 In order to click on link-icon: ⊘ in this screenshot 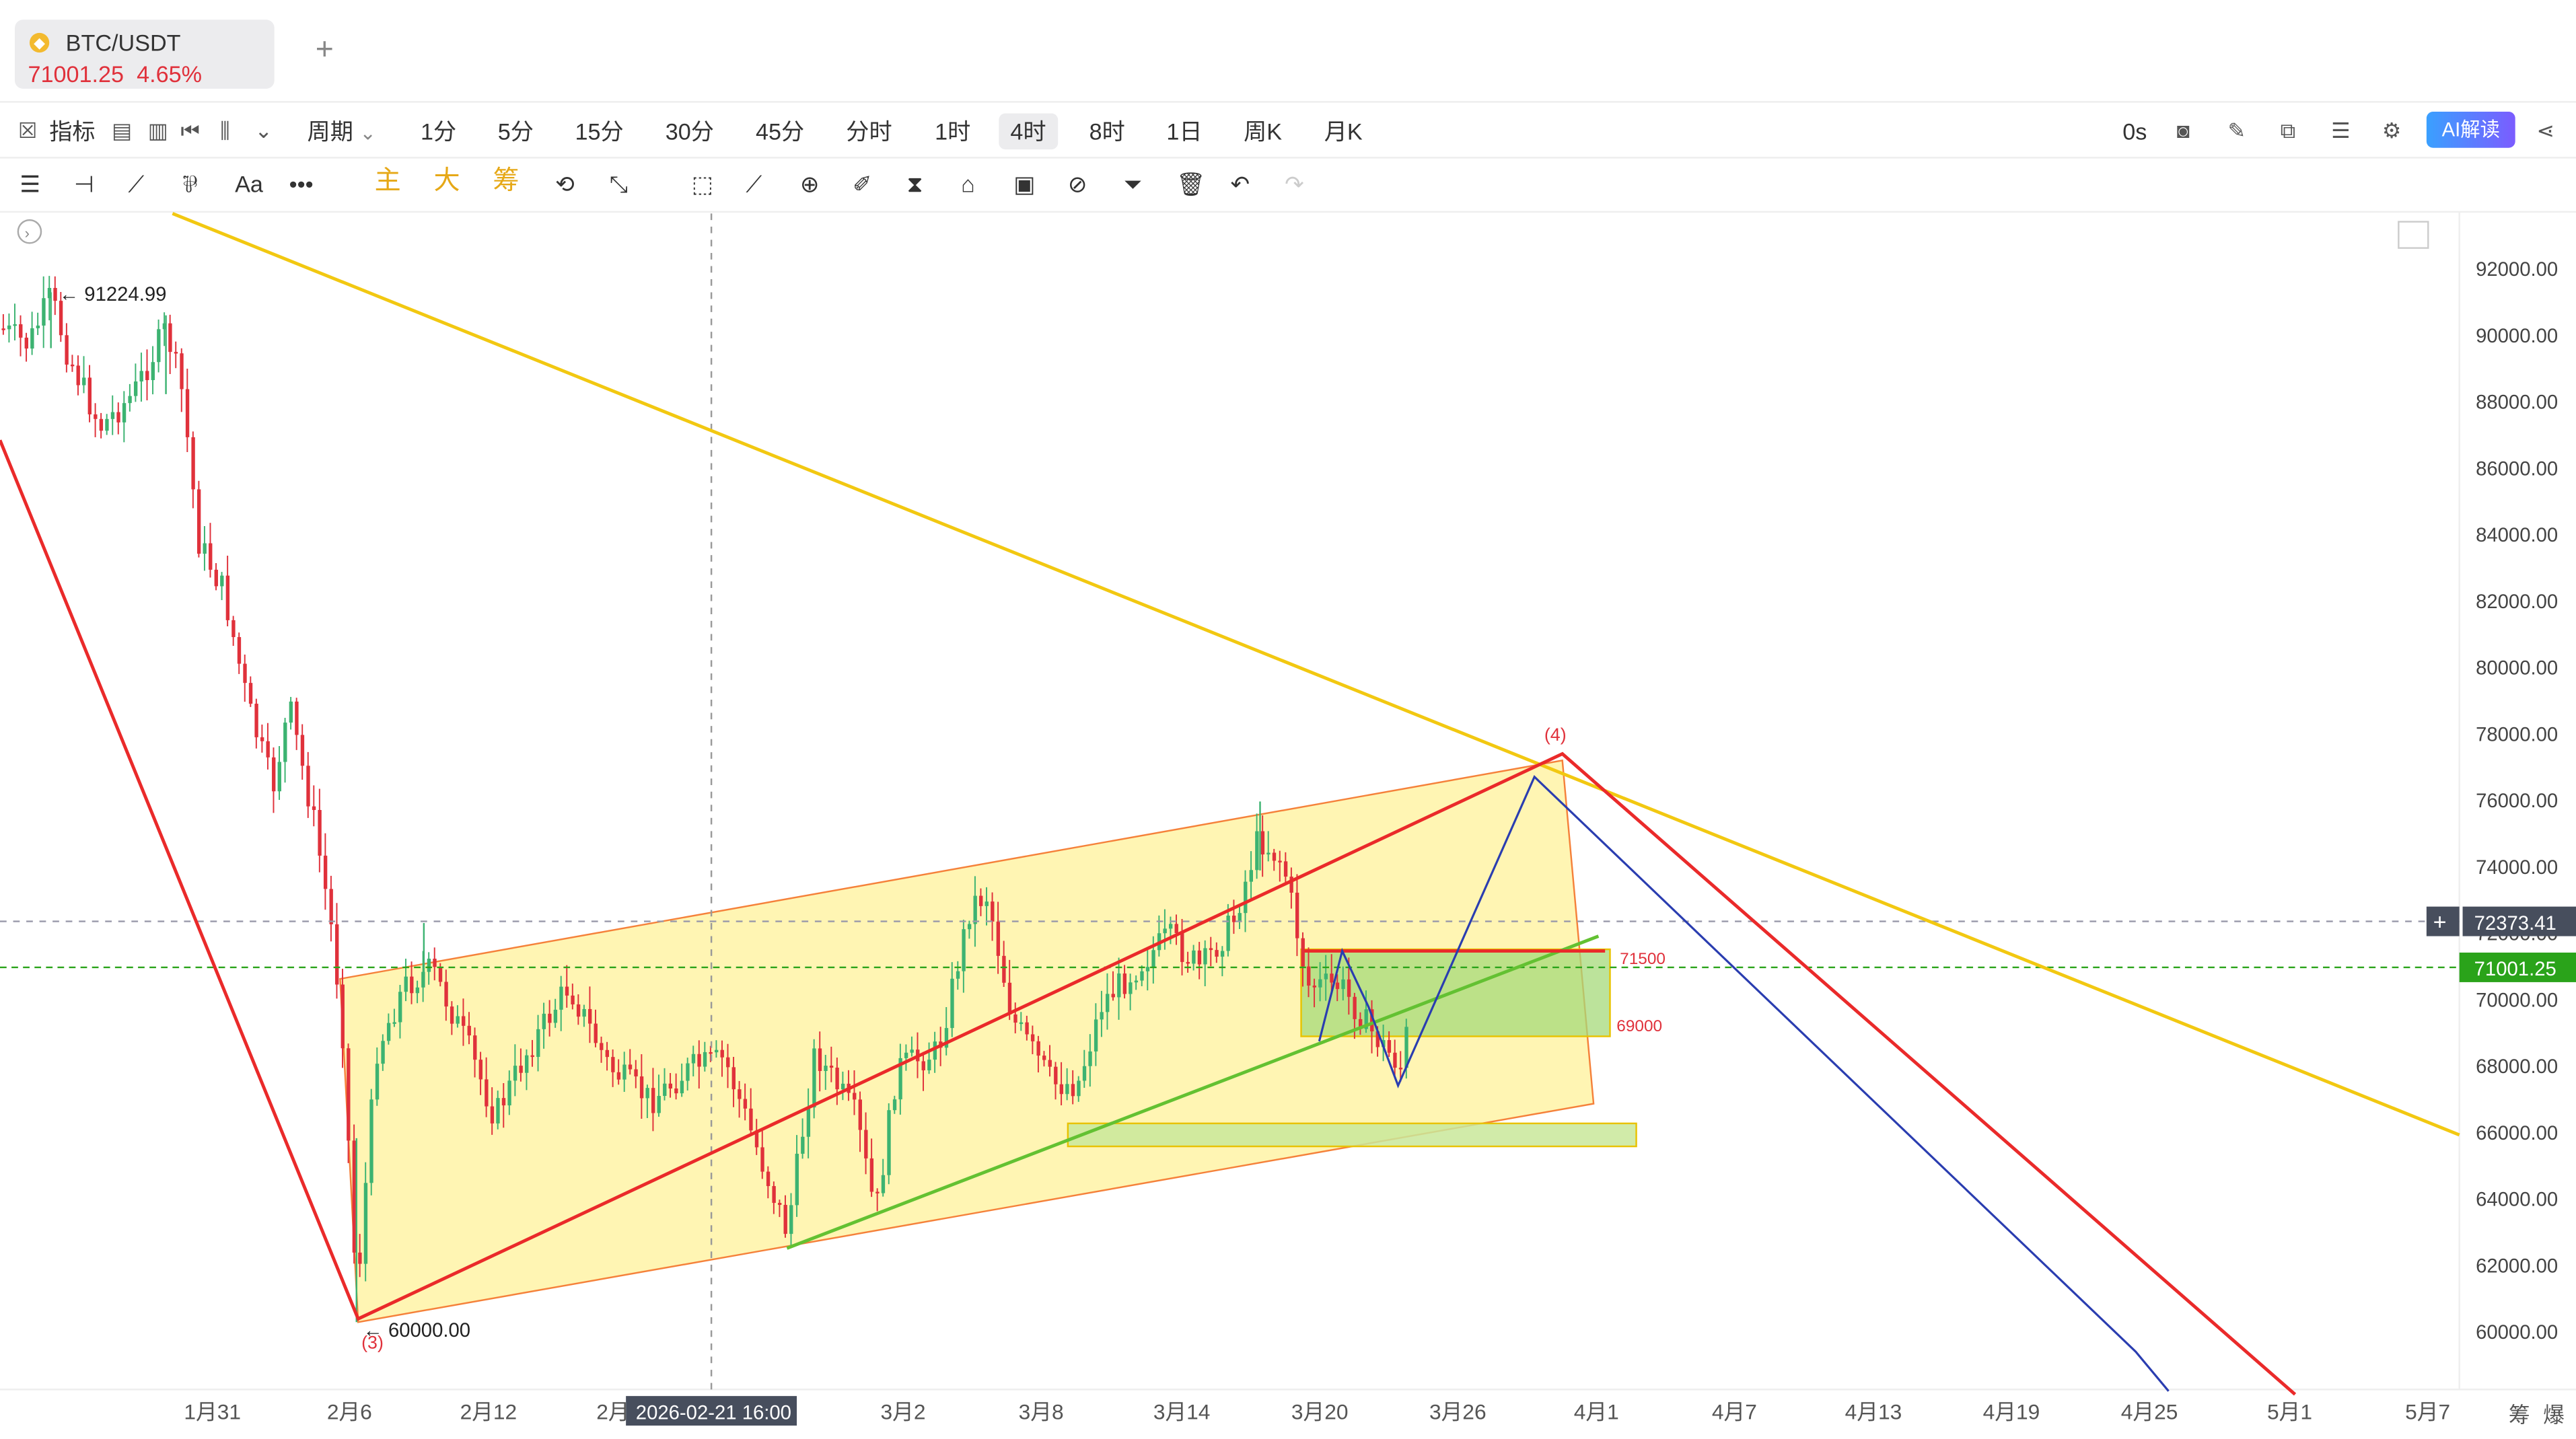, I will do `click(1077, 183)`.